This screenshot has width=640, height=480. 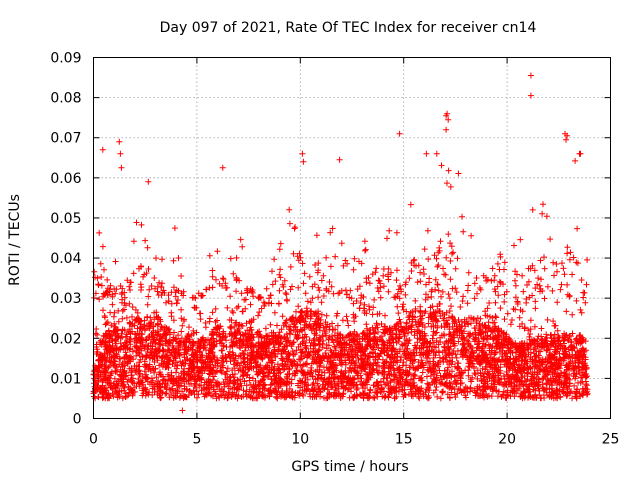 I want to click on x-tick-label: 0, so click(x=93, y=440).